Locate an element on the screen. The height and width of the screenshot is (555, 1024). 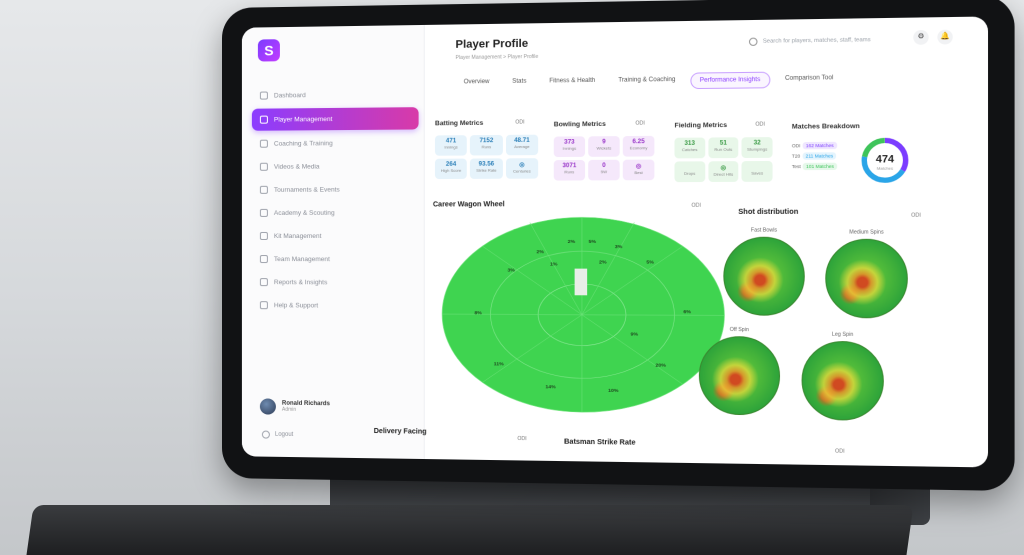
keyboard is located at coordinates (469, 530).